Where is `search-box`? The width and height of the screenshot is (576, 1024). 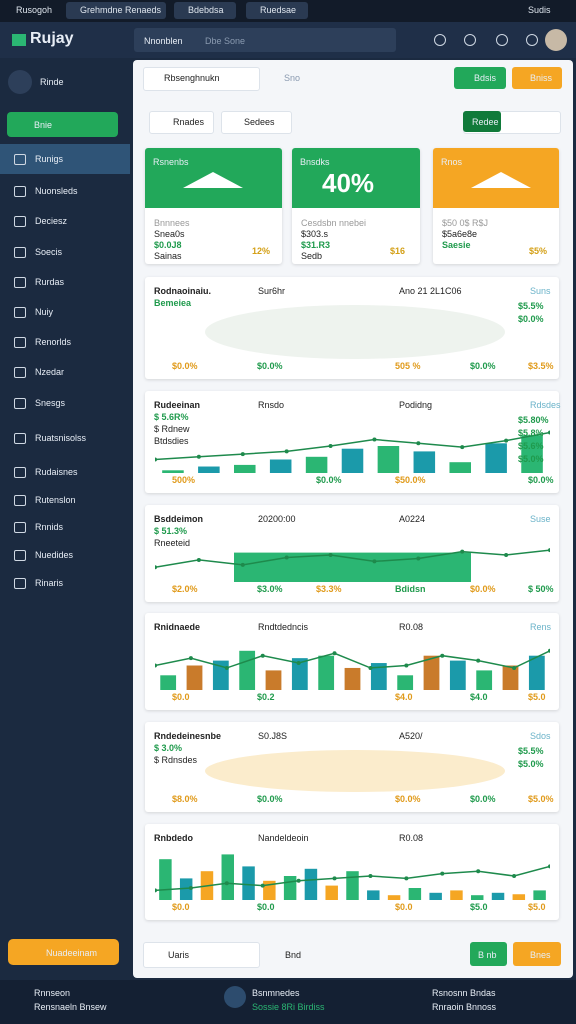
search-box is located at coordinates (265, 40).